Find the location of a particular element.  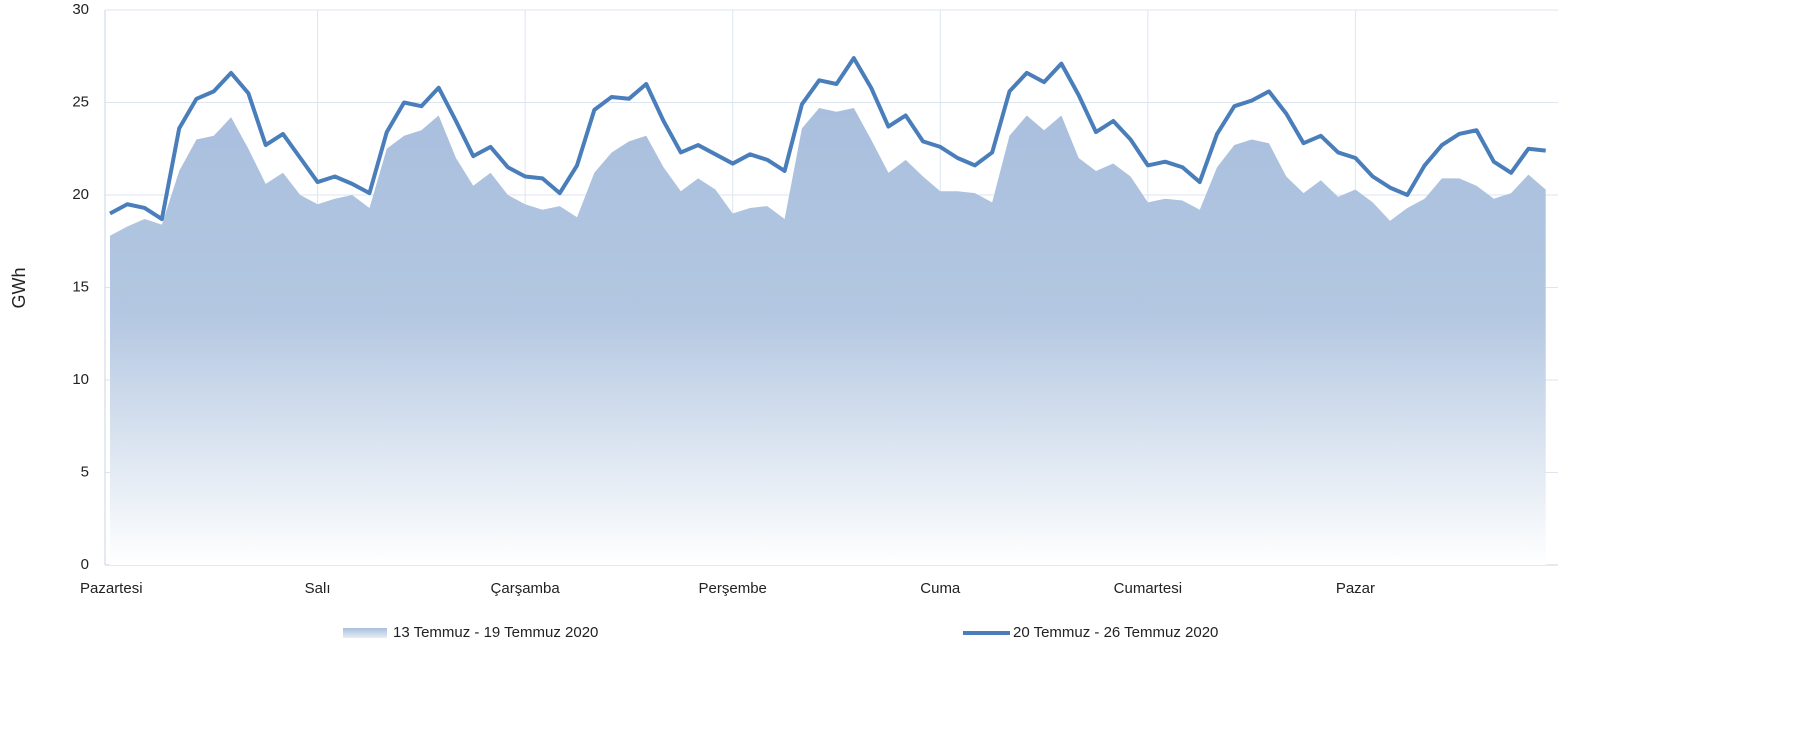

x-tick-label: Cumartesi is located at coordinates (1148, 588).